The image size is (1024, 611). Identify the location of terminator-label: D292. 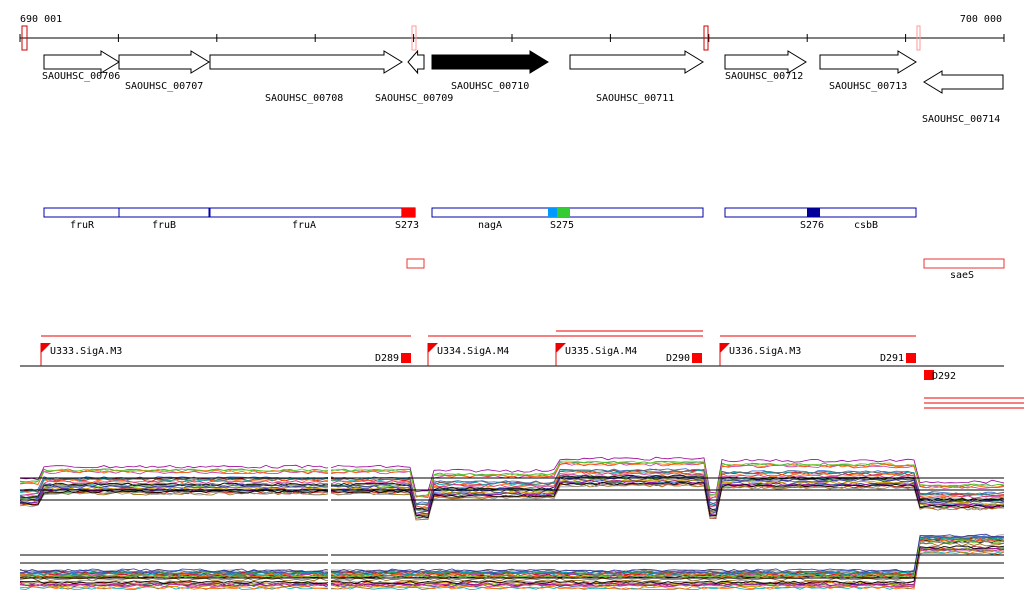
(944, 376).